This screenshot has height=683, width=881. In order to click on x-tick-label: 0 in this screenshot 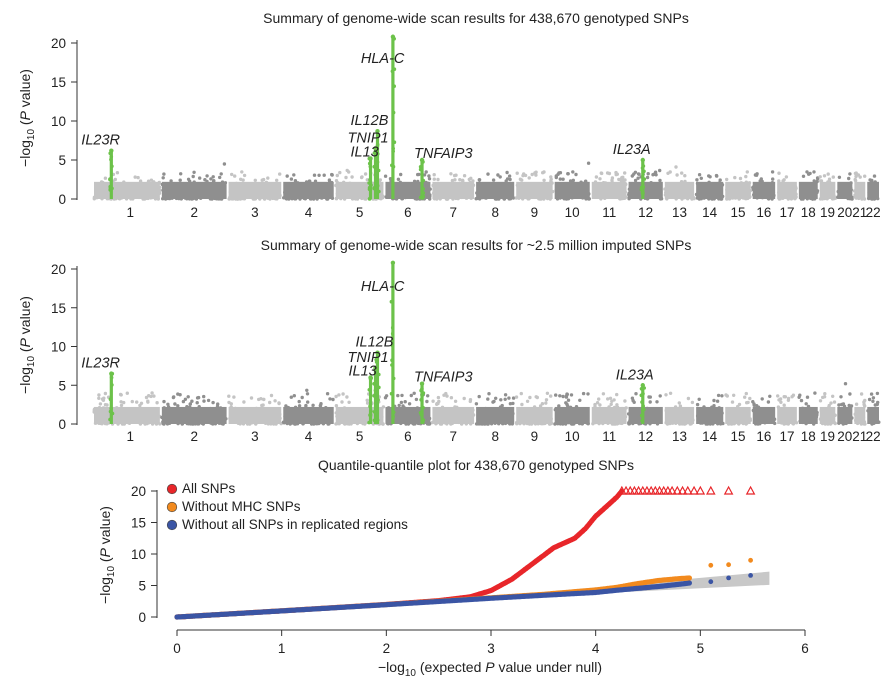, I will do `click(177, 648)`.